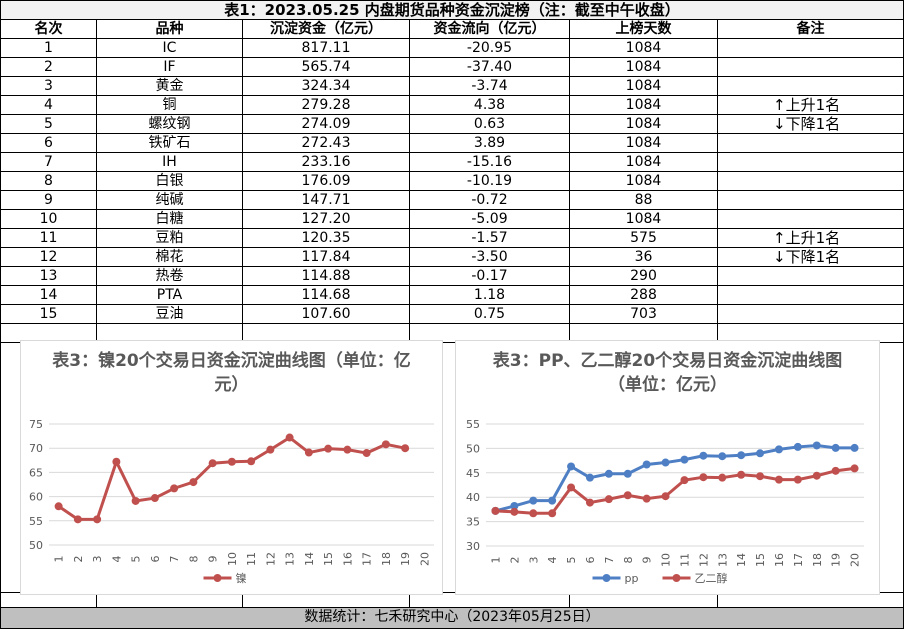 The width and height of the screenshot is (904, 629). Describe the element at coordinates (473, 473) in the screenshot. I see `y-tick-label: 45` at that location.